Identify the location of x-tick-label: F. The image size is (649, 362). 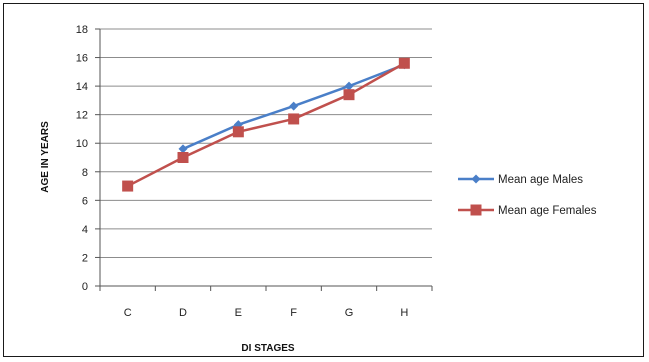
(293, 313).